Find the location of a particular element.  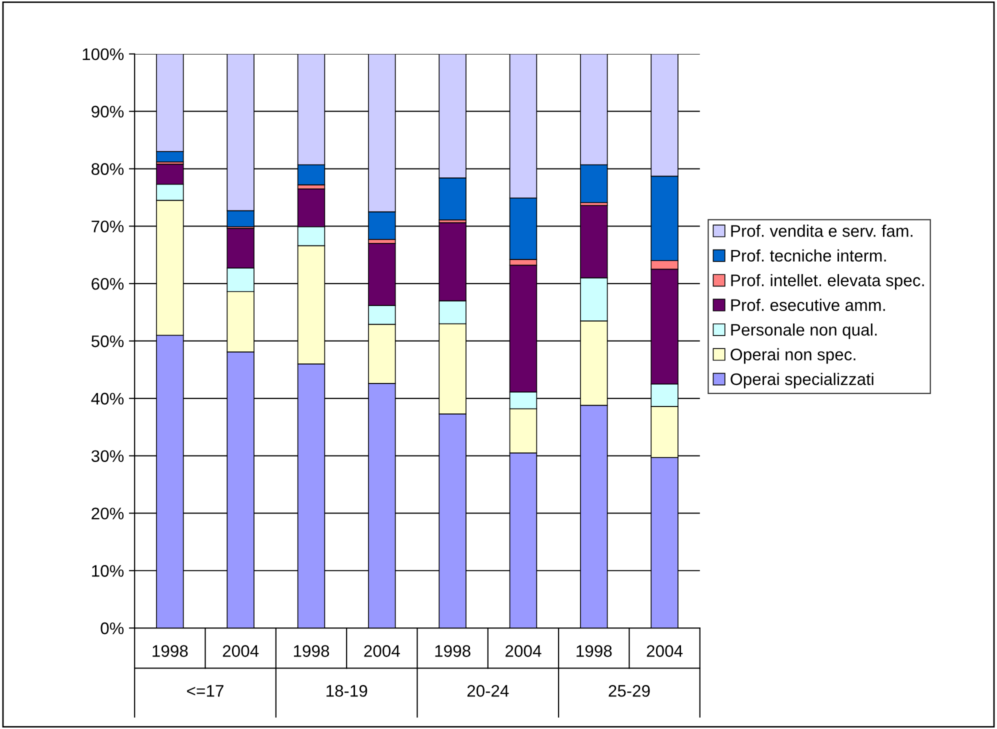

legend-label: Operai specializzati is located at coordinates (802, 380).